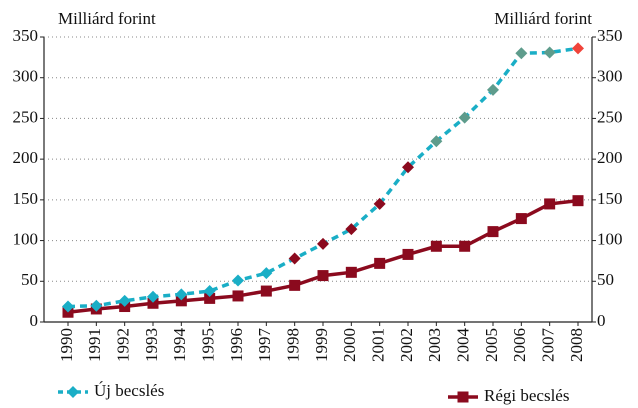 The width and height of the screenshot is (638, 408). What do you see at coordinates (610, 238) in the screenshot?
I see `y2-tick-label: 100` at bounding box center [610, 238].